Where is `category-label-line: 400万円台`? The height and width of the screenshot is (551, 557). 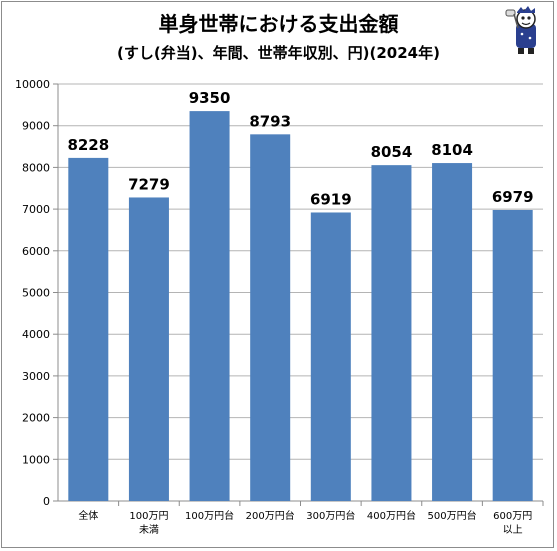
category-label-line: 400万円台 is located at coordinates (391, 515).